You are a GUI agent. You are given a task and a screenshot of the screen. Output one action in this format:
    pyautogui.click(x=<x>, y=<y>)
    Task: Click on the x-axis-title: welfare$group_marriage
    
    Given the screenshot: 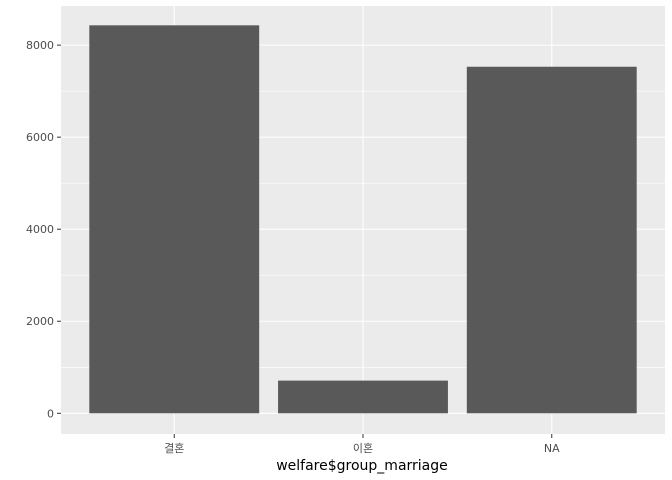 What is the action you would take?
    pyautogui.click(x=362, y=466)
    